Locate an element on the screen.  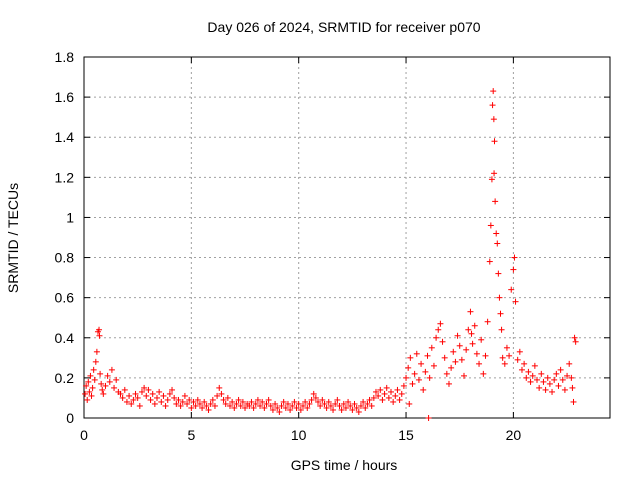
x-tick-label: 20 is located at coordinates (514, 435).